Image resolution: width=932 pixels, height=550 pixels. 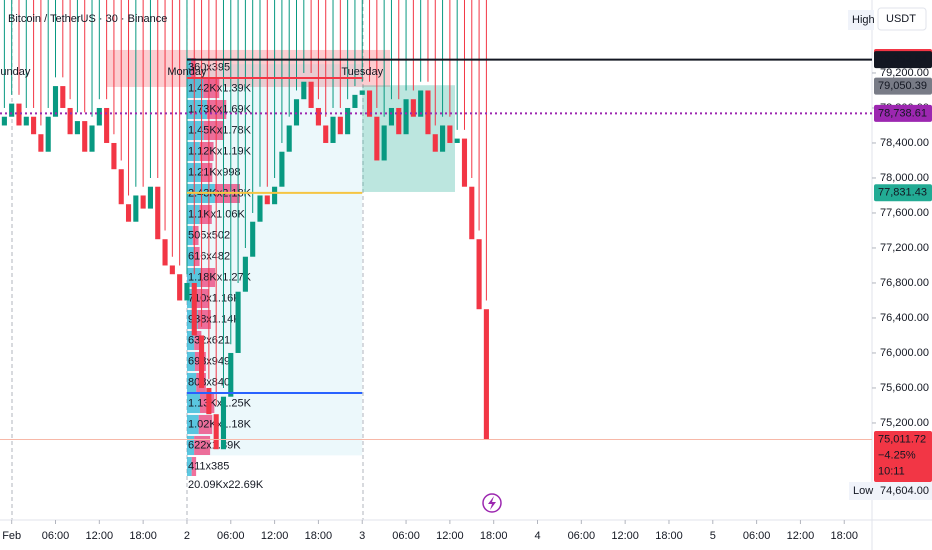 What do you see at coordinates (863, 20) in the screenshot?
I see `high-label: High` at bounding box center [863, 20].